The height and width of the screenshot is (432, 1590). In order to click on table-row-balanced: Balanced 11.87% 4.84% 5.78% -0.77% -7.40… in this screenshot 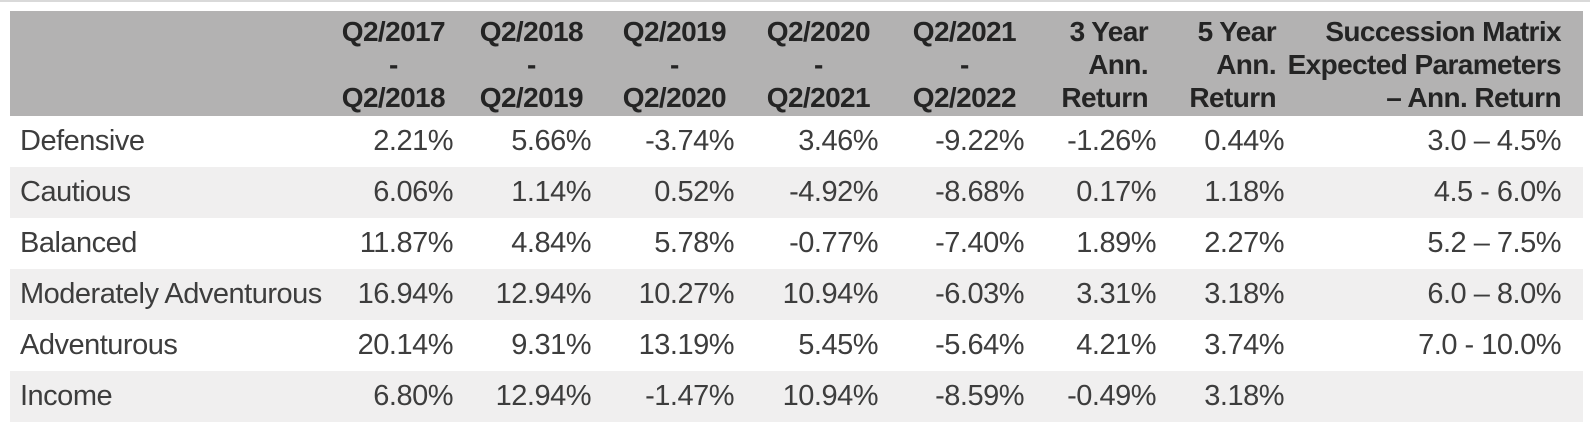, I will do `click(796, 243)`.